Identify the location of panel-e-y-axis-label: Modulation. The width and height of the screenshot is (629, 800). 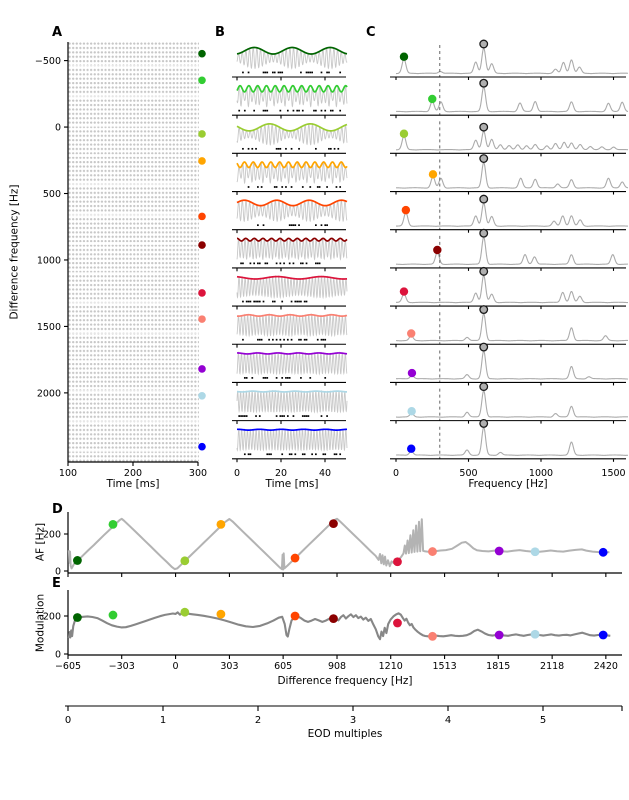
(40, 623).